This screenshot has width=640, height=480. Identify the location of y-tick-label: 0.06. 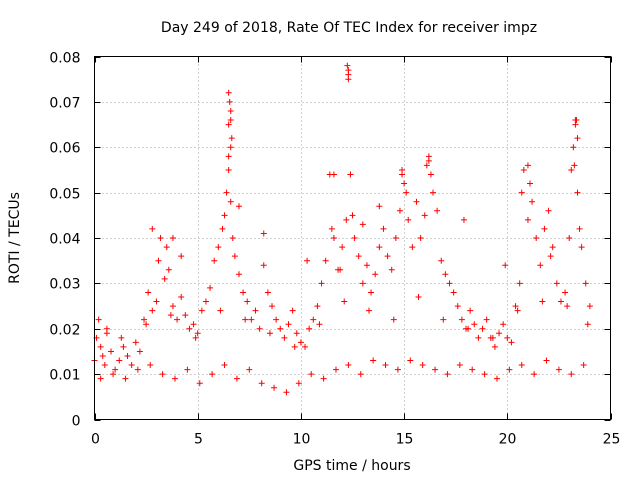
(64, 149).